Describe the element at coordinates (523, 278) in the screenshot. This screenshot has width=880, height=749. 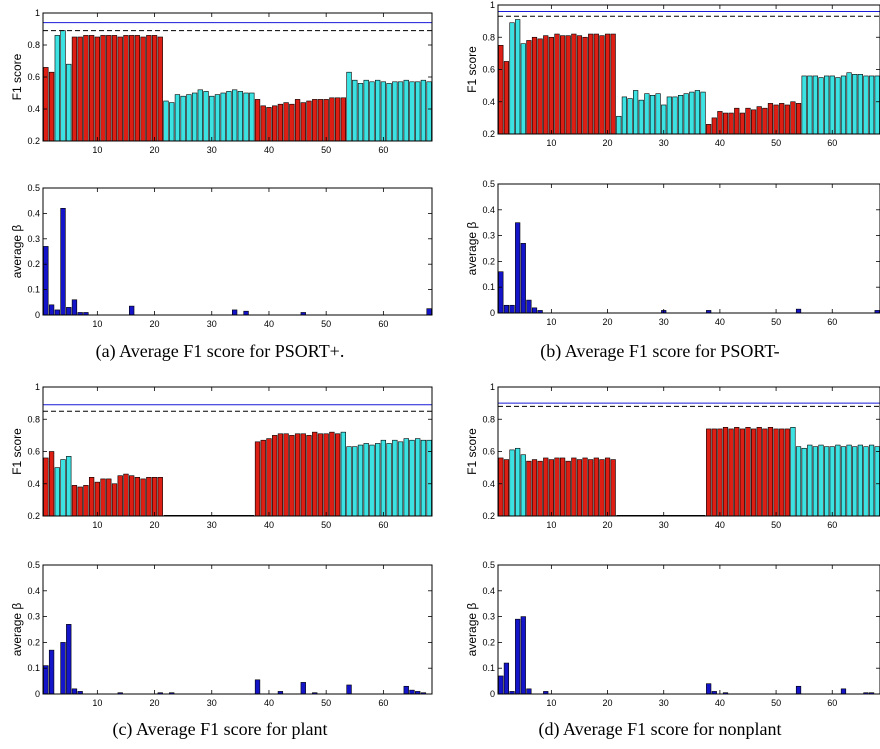
I see `panel-b-beta-bar` at that location.